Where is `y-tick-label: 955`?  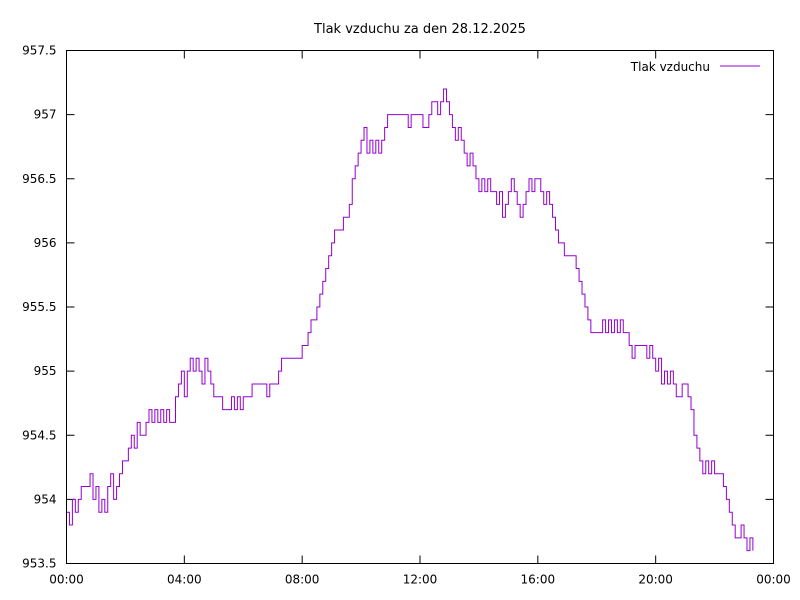 y-tick-label: 955 is located at coordinates (45, 371).